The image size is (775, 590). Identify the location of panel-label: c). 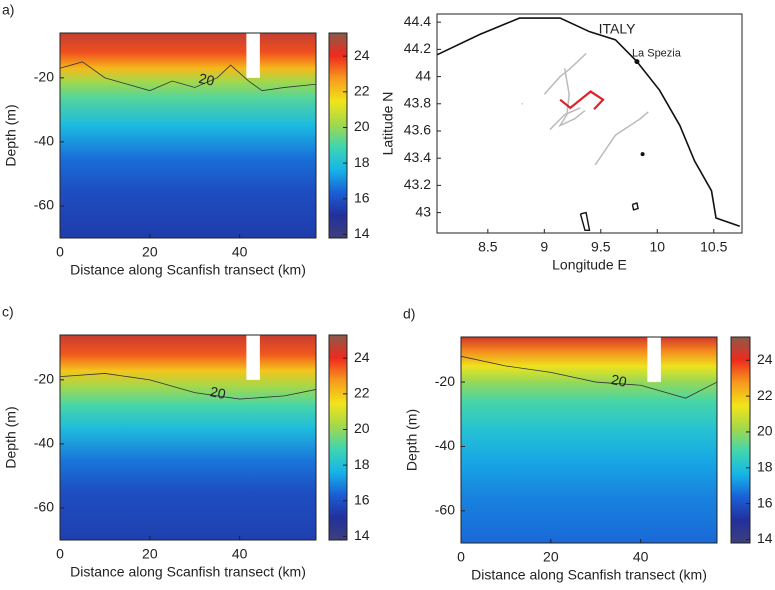
(8, 312).